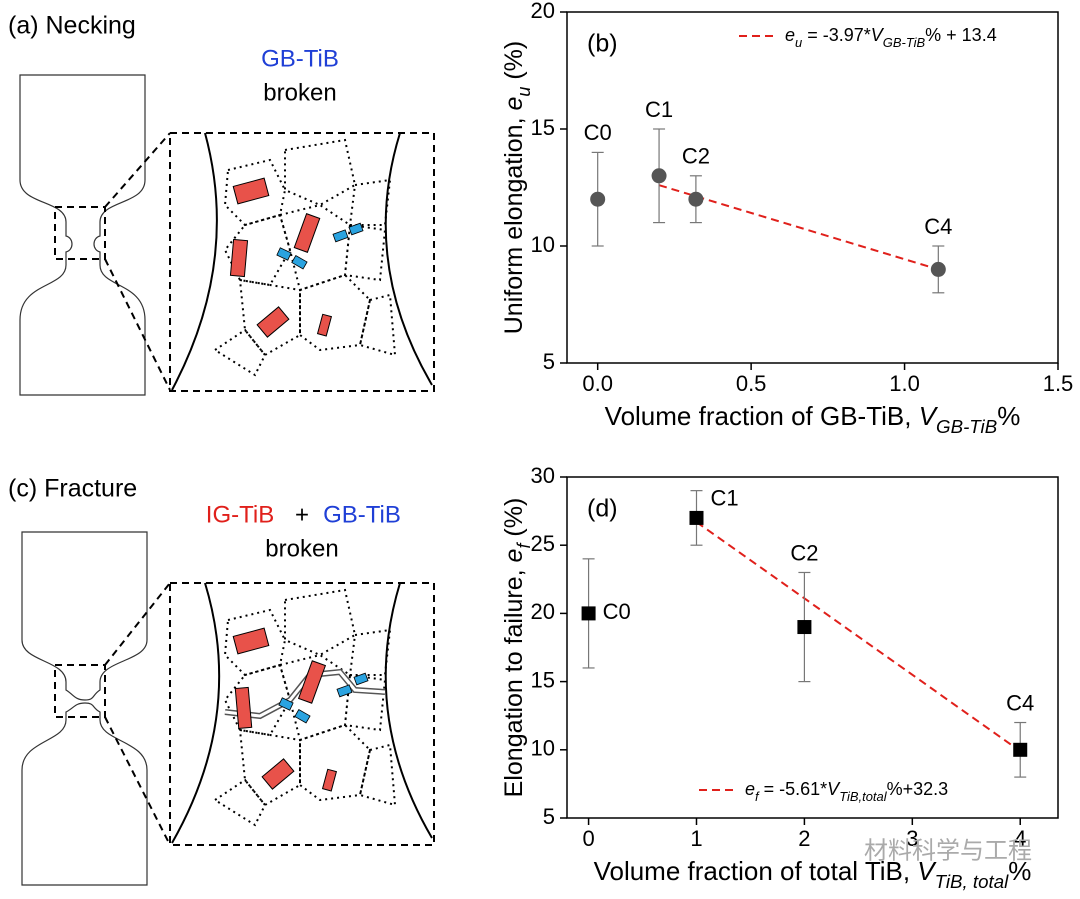 This screenshot has height=899, width=1080. Describe the element at coordinates (793, 789) in the screenshot. I see `text-part: = -5.61*` at that location.